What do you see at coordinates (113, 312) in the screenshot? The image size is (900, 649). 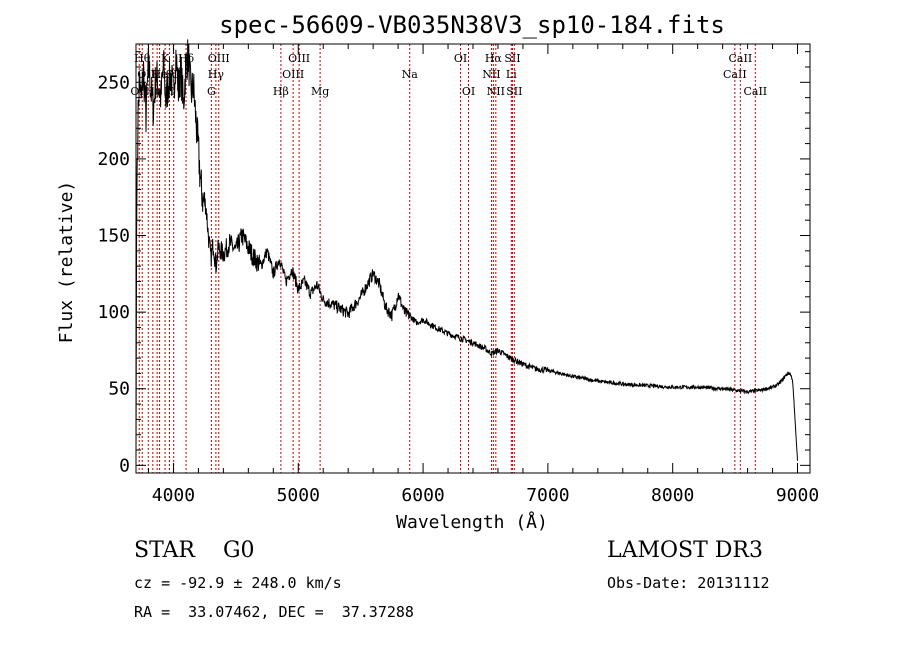 I see `y-tick-label: 100` at bounding box center [113, 312].